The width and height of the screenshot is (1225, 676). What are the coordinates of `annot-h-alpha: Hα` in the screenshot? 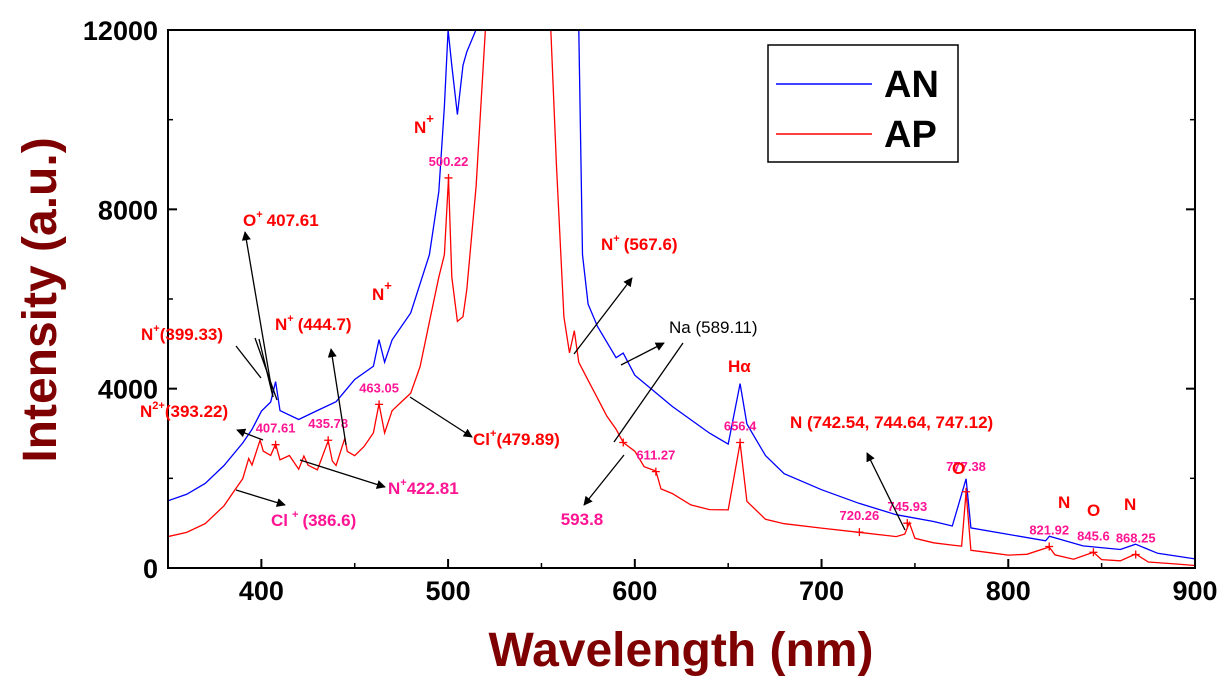 It's located at (739, 366).